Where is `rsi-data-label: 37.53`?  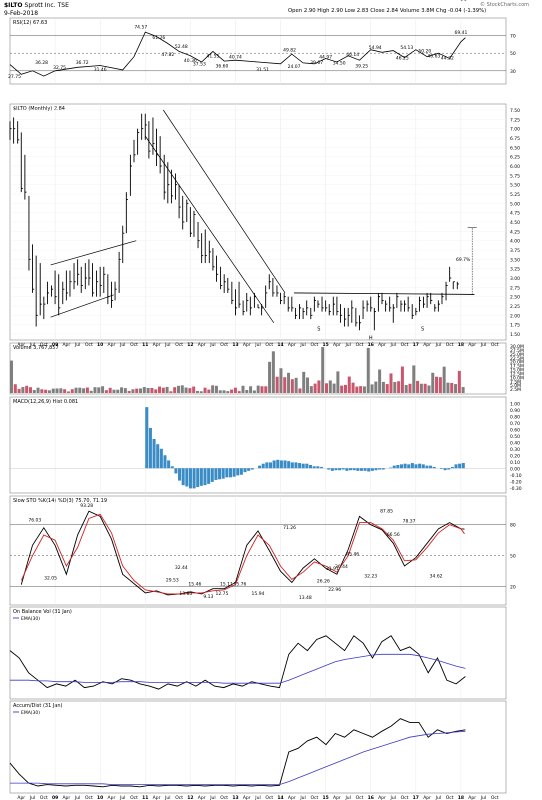 rsi-data-label: 37.53 is located at coordinates (199, 65).